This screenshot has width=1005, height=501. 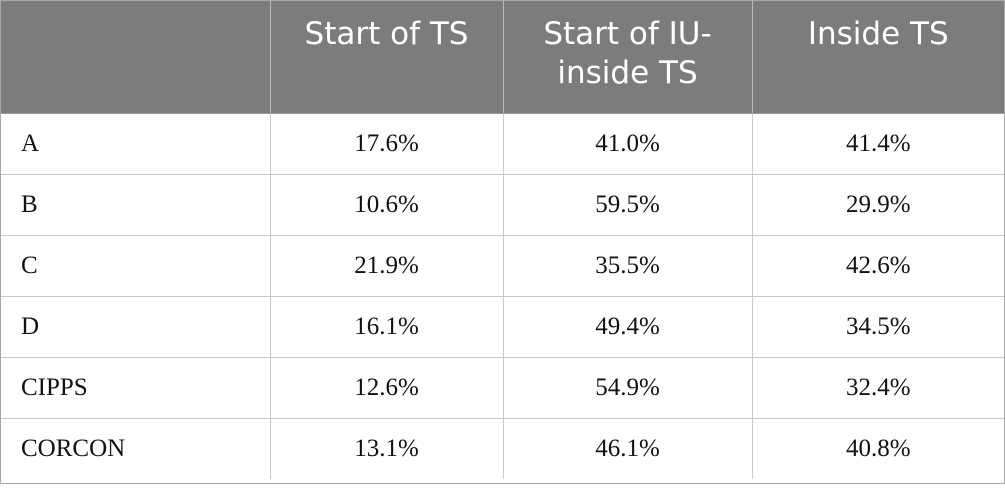 I want to click on row-label: B, so click(x=136, y=205).